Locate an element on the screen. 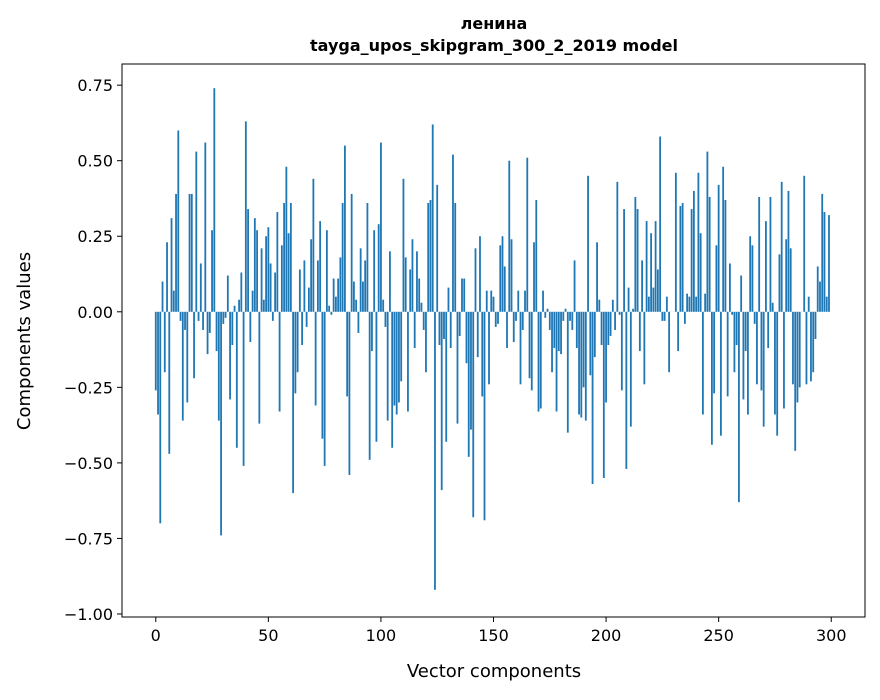  x-tick-label: 100 is located at coordinates (381, 635).